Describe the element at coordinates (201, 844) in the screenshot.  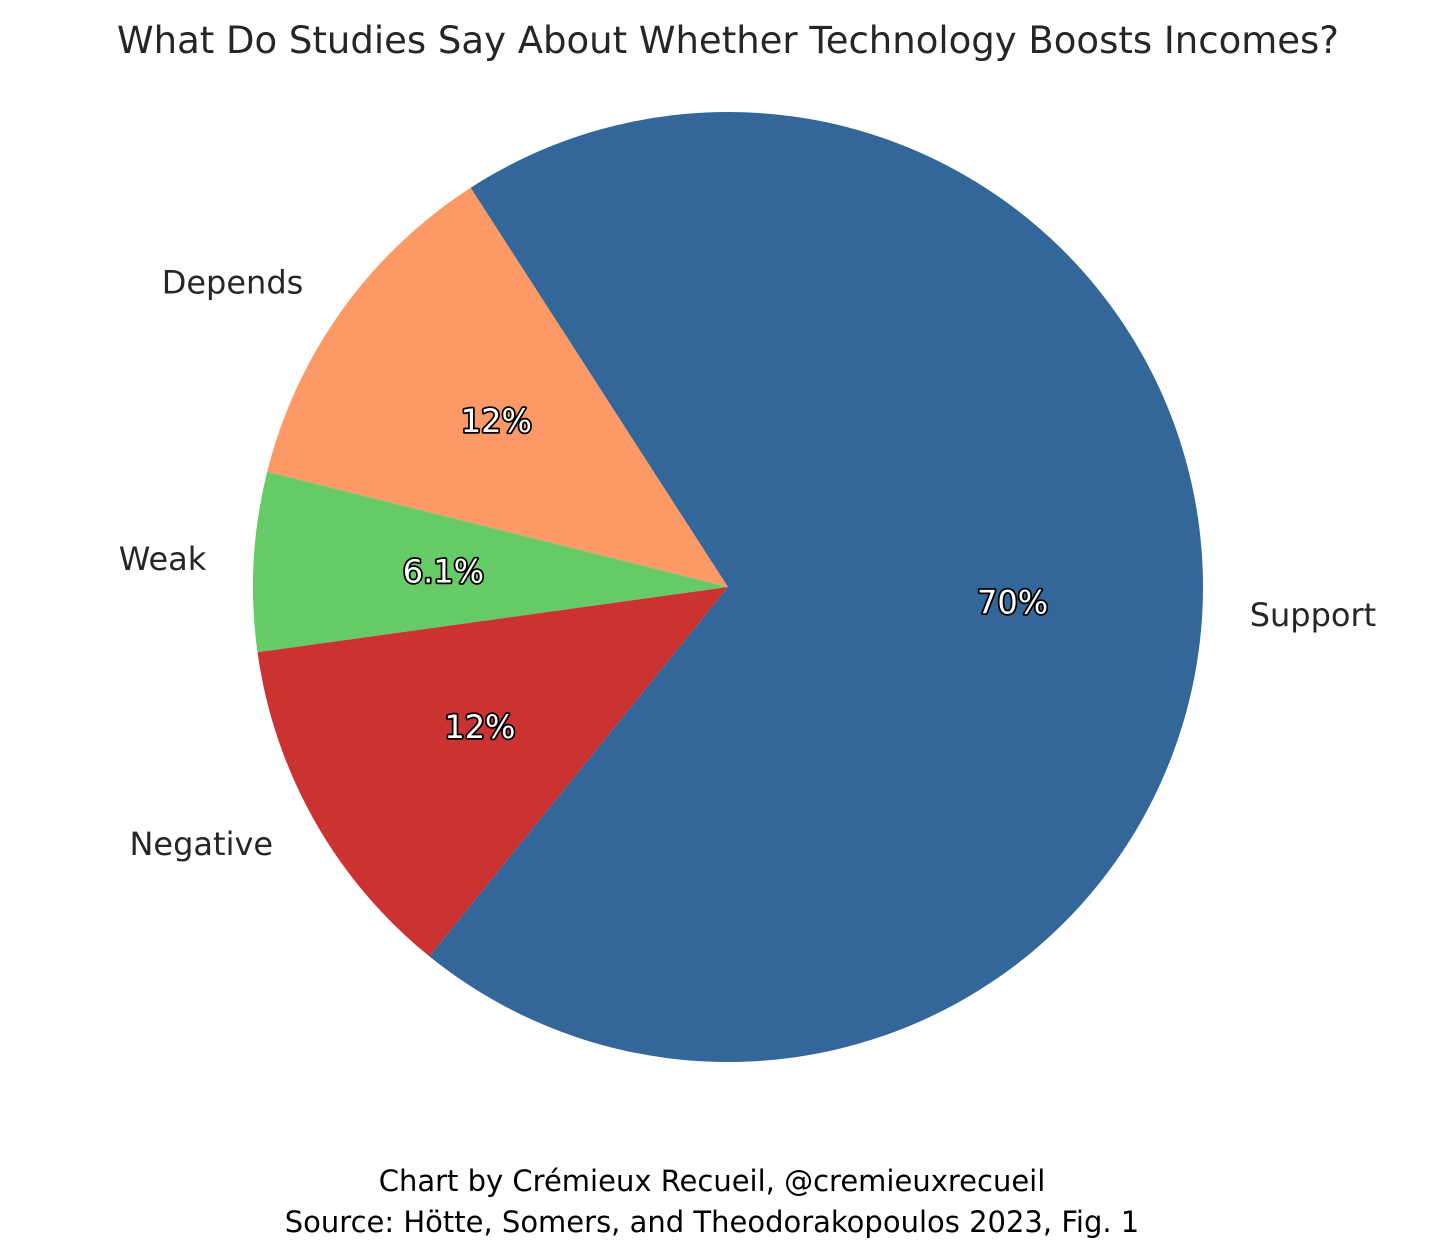
I see `slice-label-negative: Negative` at that location.